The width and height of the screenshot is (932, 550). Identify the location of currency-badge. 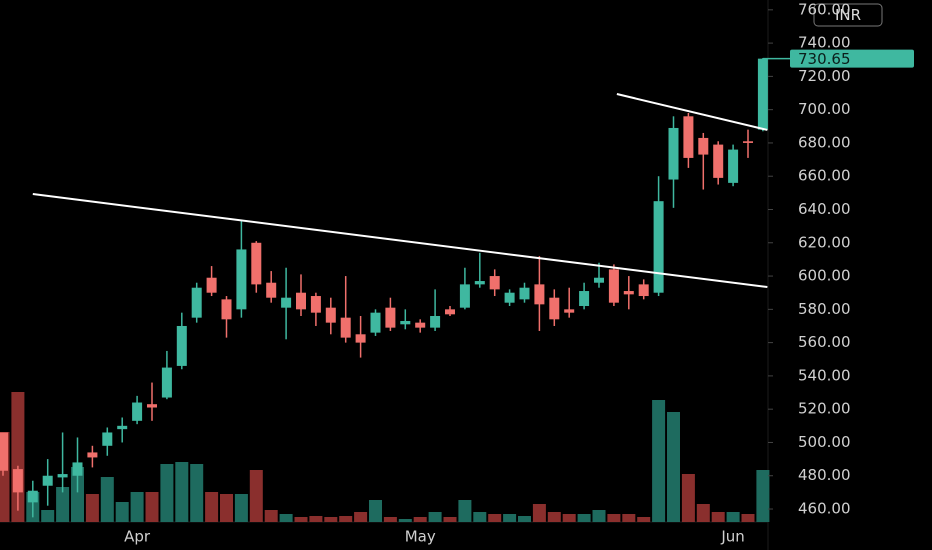
(848, 15).